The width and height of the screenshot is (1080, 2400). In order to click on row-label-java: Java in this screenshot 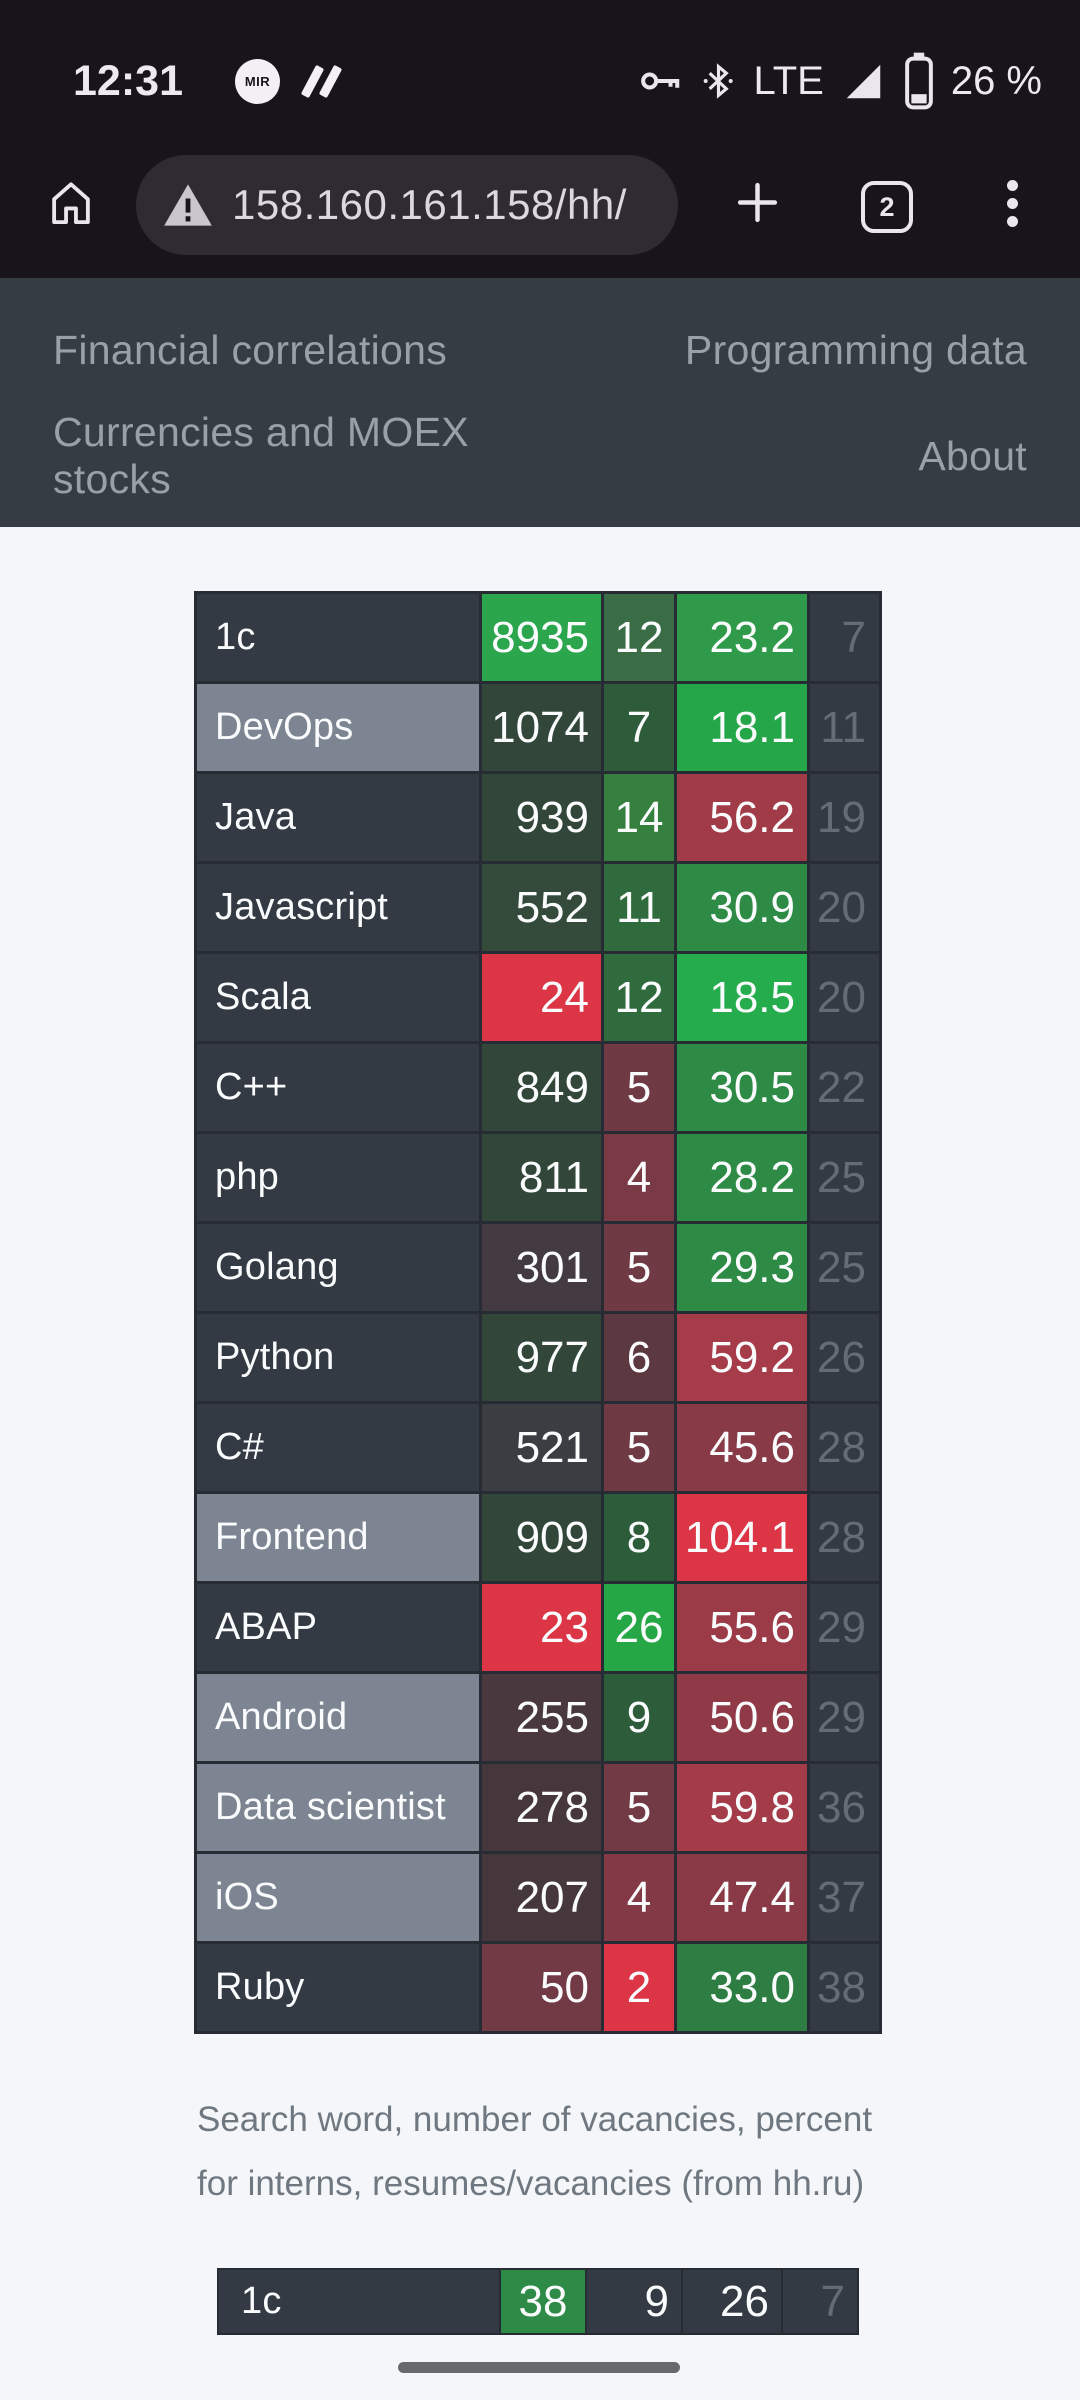, I will do `click(338, 817)`.